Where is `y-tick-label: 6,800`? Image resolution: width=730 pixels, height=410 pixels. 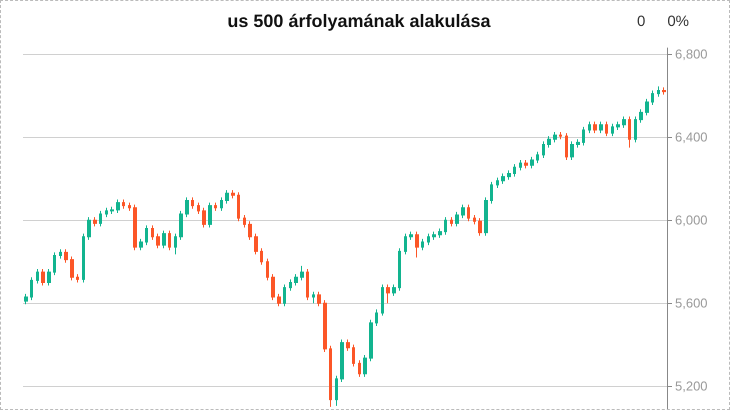 y-tick-label: 6,800 is located at coordinates (691, 54).